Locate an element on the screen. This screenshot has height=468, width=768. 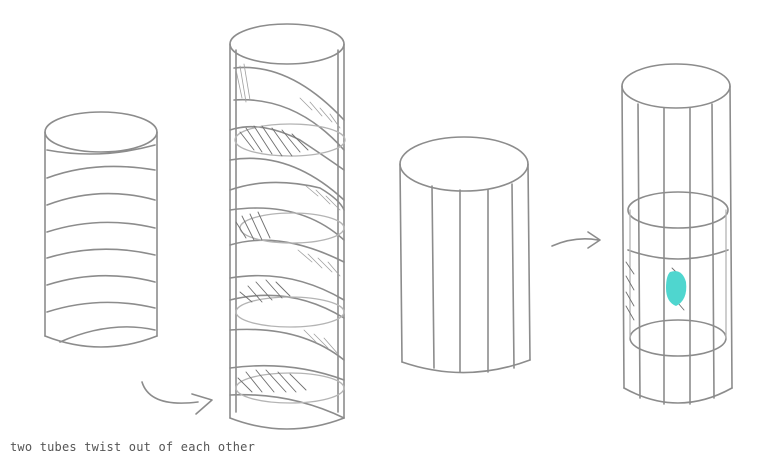
twist-hatching is located at coordinates (288, 228).